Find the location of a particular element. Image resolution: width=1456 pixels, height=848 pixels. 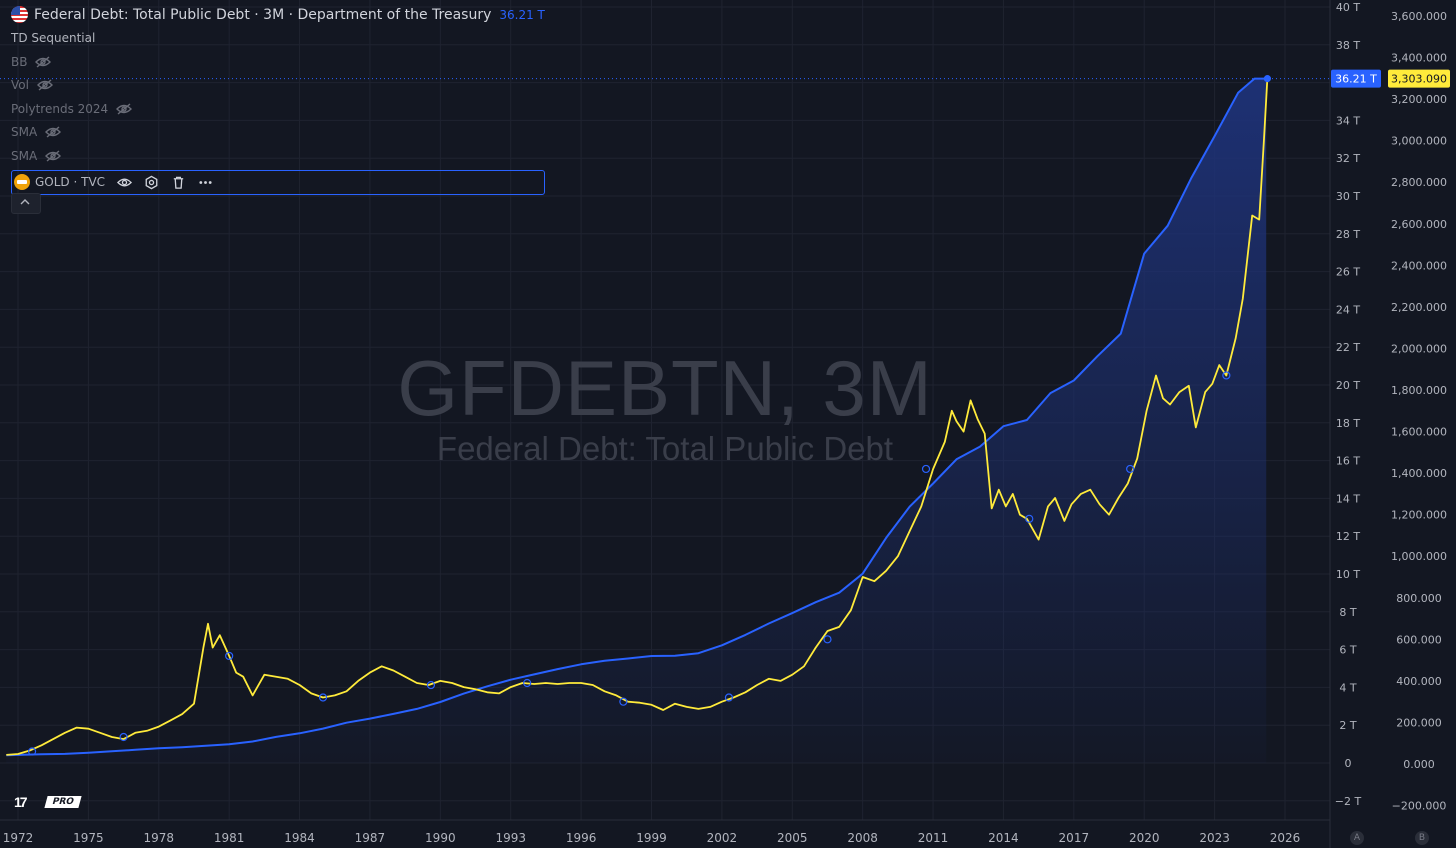

watermark-symbol: GFDEBTN, 3M is located at coordinates (665, 388).